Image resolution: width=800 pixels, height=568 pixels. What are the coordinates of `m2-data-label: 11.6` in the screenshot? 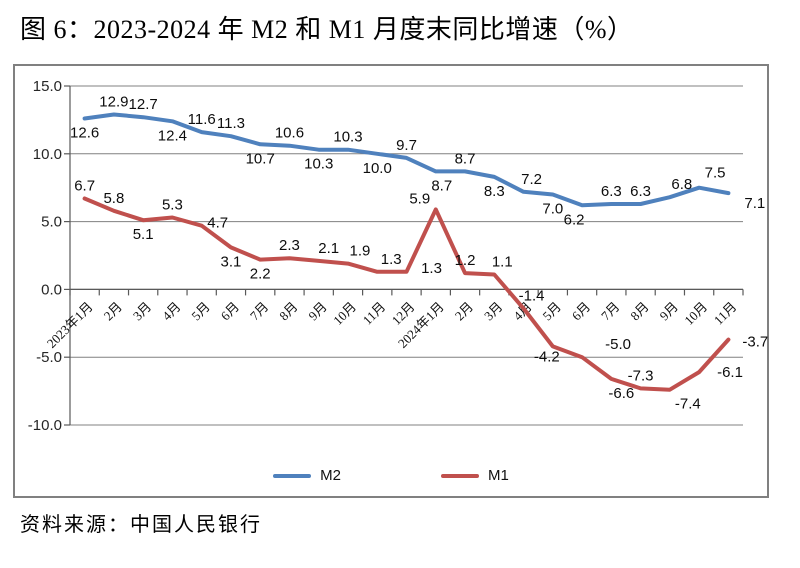 It's located at (202, 119).